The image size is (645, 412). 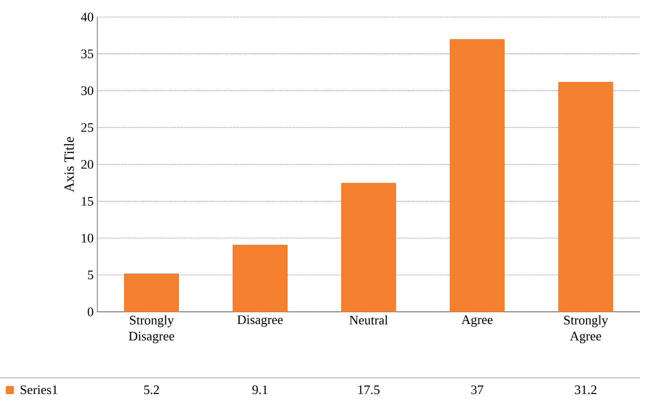 I want to click on y-tick-label: 15, so click(x=88, y=201).